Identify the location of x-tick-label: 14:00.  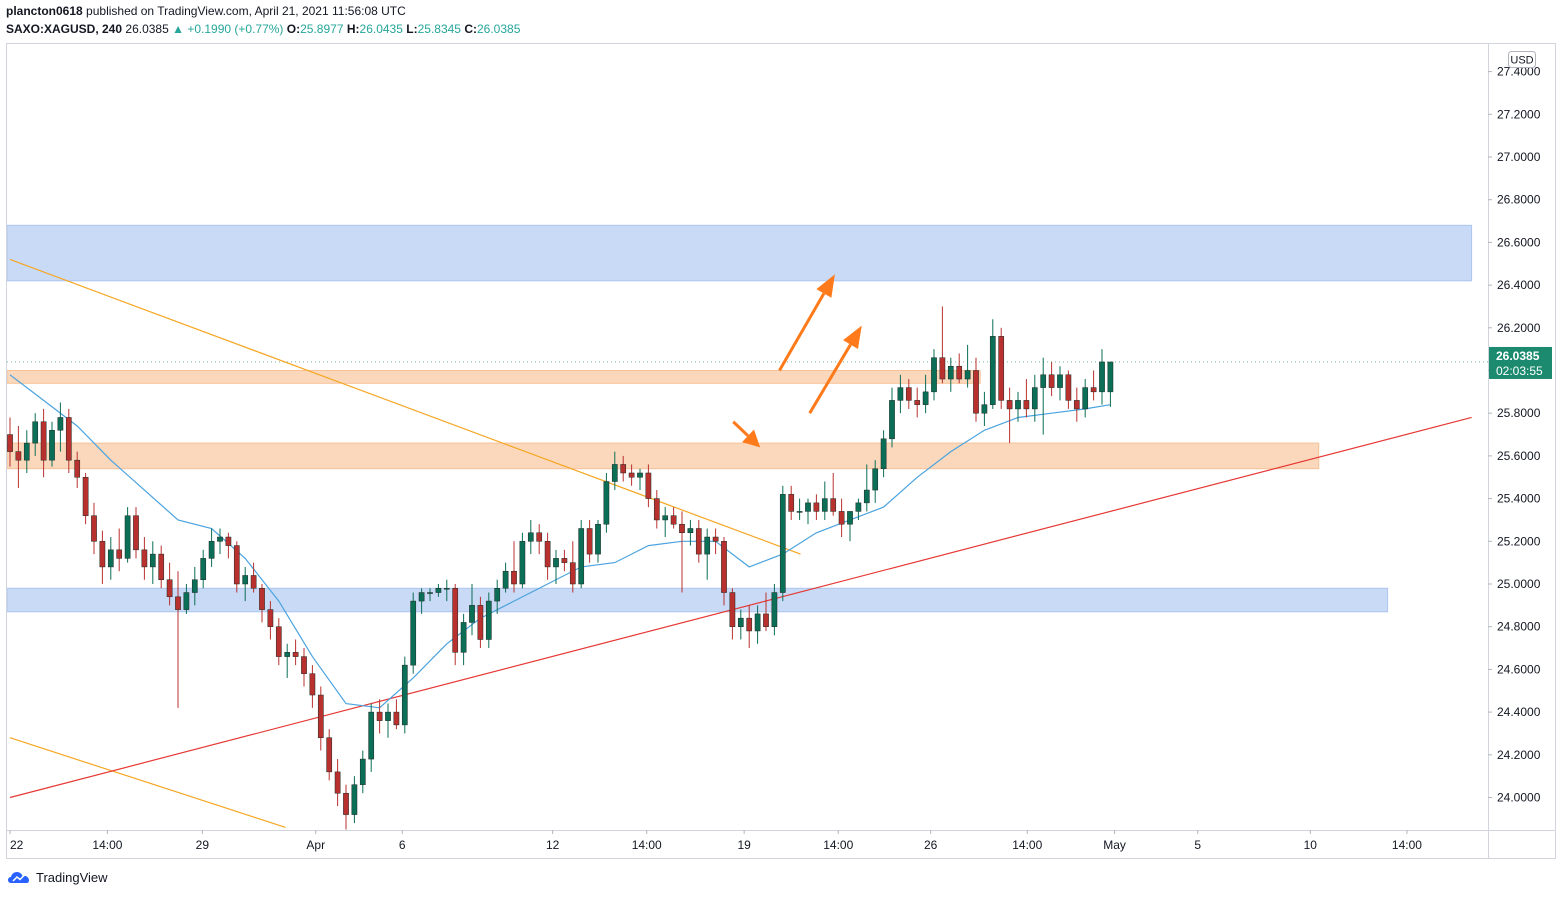
(1027, 845).